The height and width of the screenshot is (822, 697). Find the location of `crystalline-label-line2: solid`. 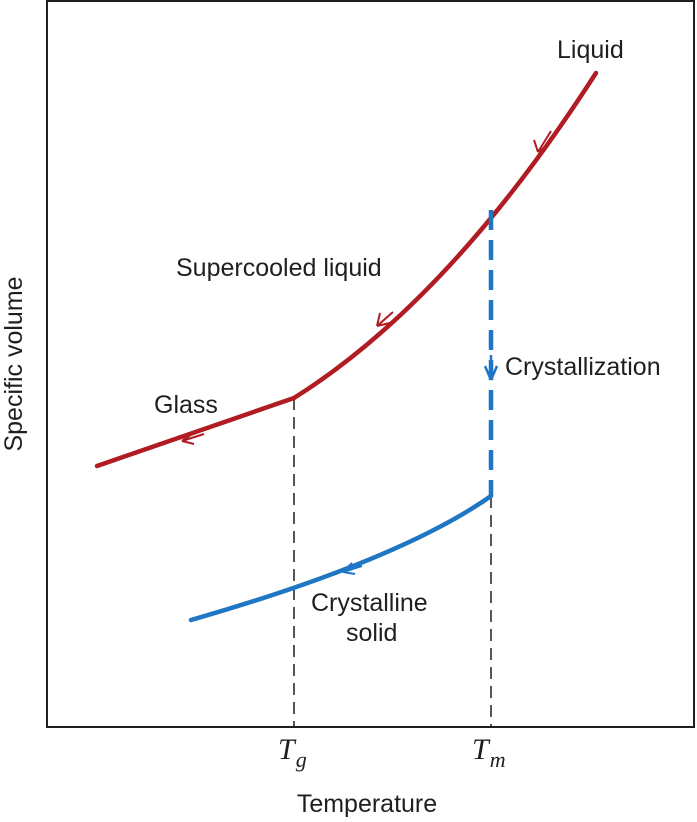

crystalline-label-line2: solid is located at coordinates (371, 633).